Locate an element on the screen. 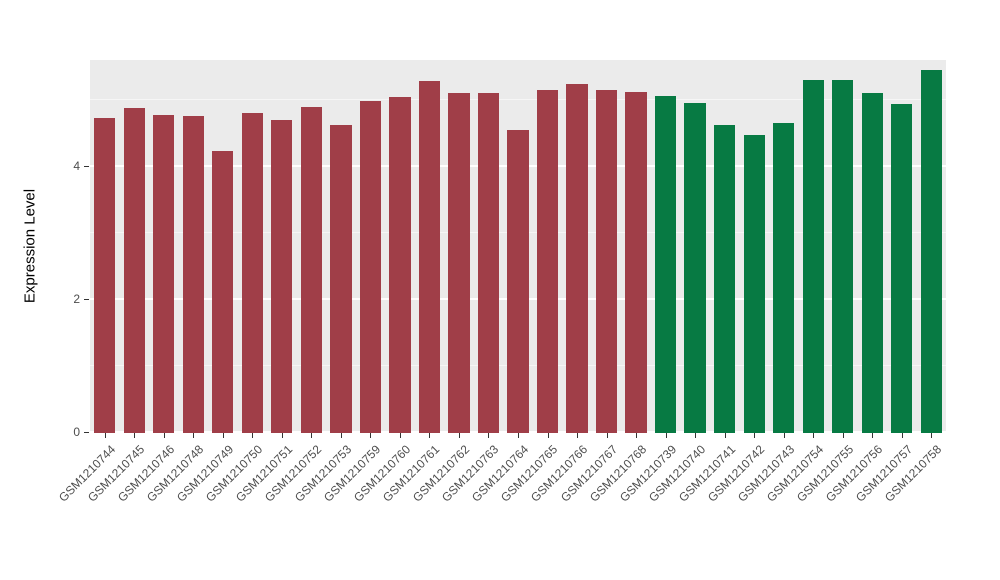  bar-GSM1210755 is located at coordinates (843, 256).